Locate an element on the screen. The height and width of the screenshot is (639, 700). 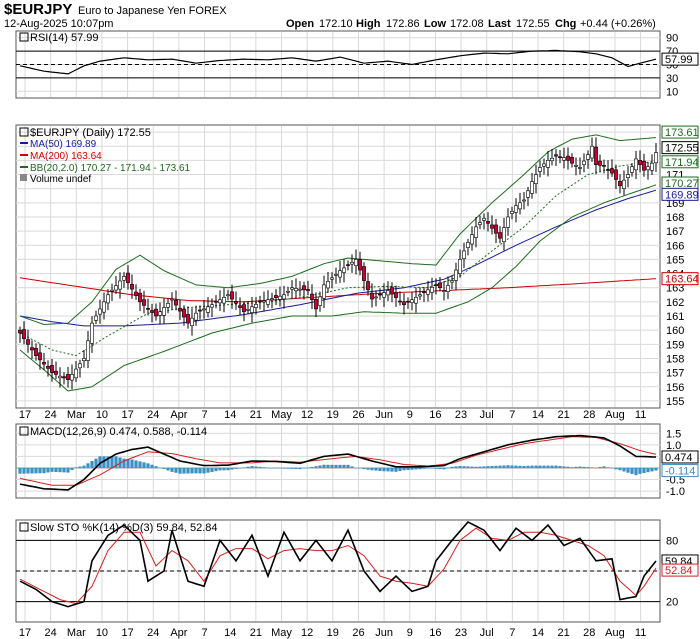
ma200-line is located at coordinates (338, 290).